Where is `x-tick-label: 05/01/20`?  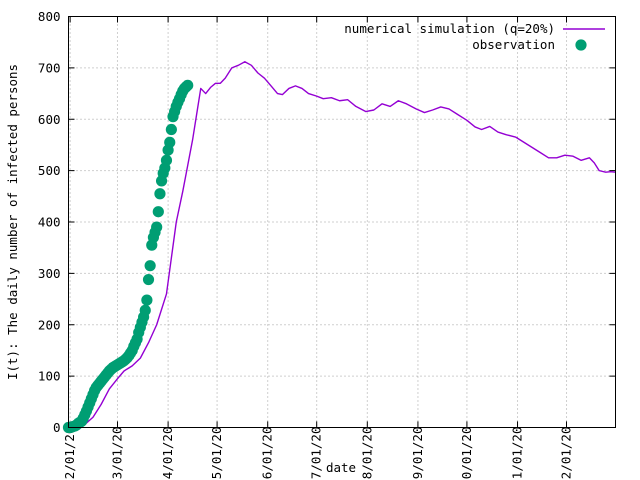
x-tick-label: 05/01/20 is located at coordinates (216, 453).